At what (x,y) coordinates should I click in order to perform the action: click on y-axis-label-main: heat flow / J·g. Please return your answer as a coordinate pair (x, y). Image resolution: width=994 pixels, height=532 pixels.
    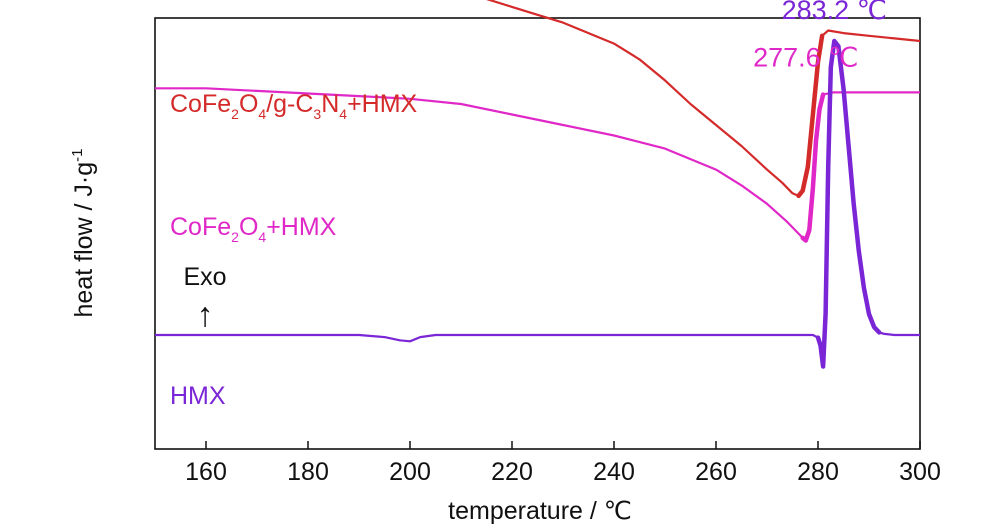
    Looking at the image, I should click on (84, 240).